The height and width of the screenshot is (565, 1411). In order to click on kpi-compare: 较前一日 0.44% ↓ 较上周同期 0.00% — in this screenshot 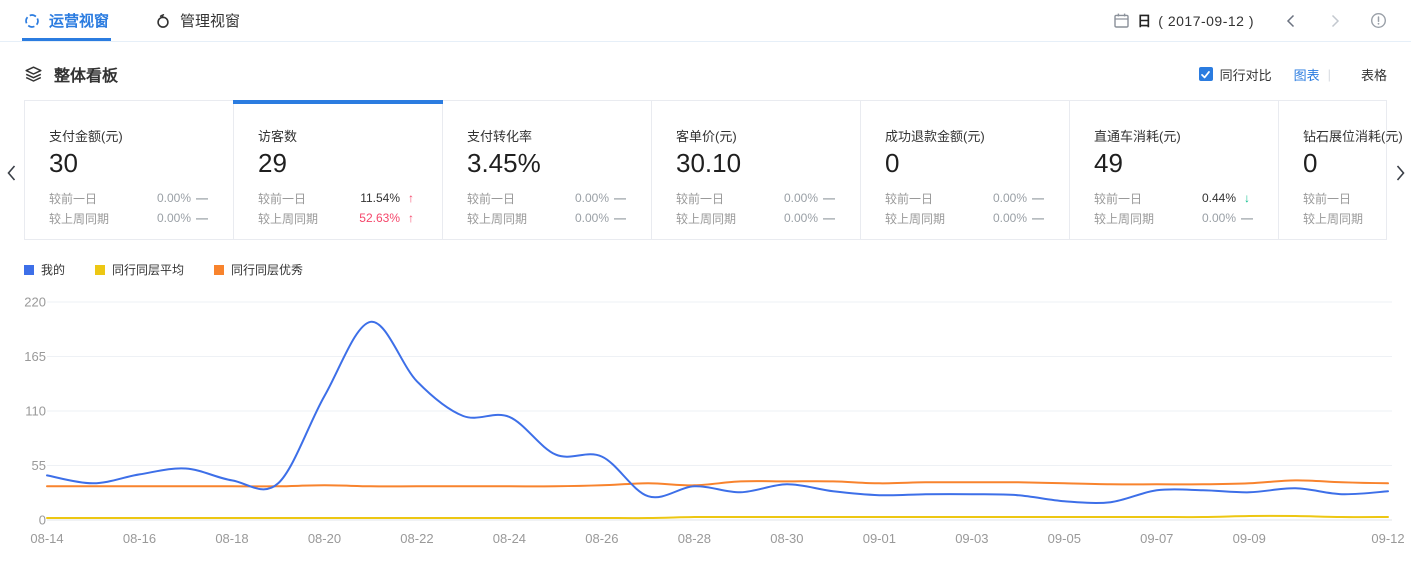, I will do `click(1175, 208)`.